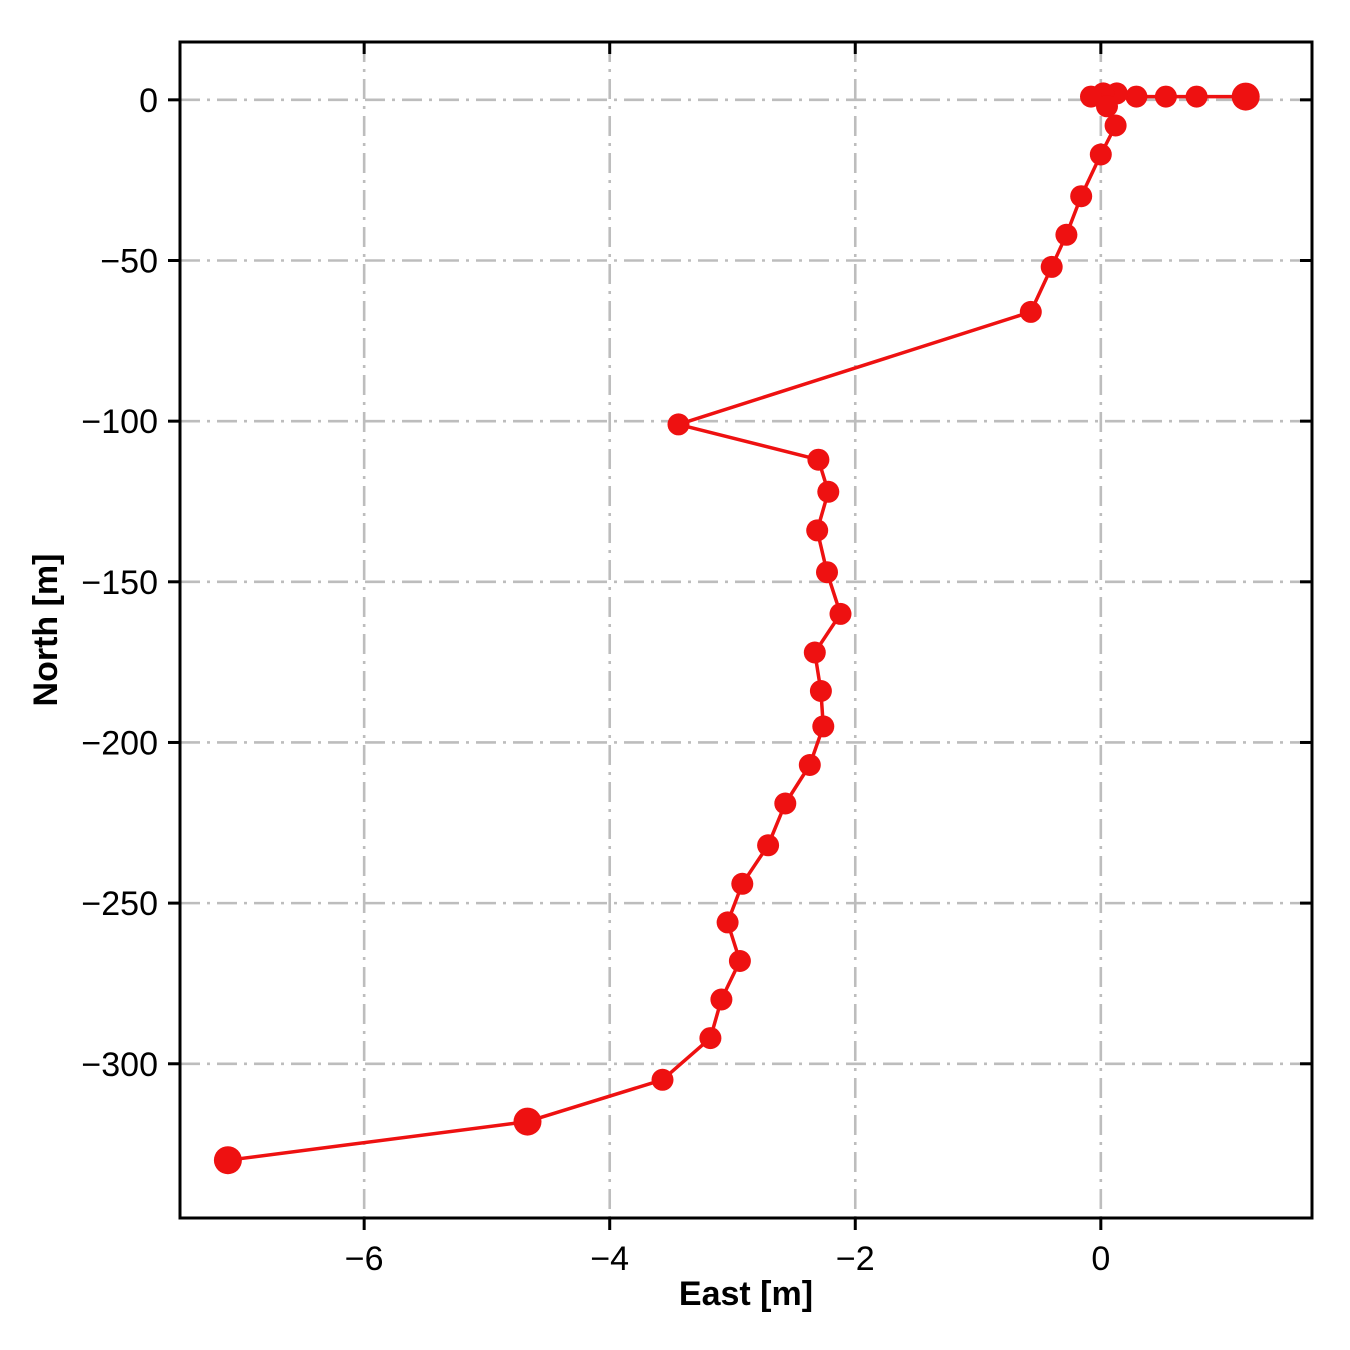 The height and width of the screenshot is (1350, 1350). What do you see at coordinates (46, 630) in the screenshot?
I see `y-axis-label: North [m]` at bounding box center [46, 630].